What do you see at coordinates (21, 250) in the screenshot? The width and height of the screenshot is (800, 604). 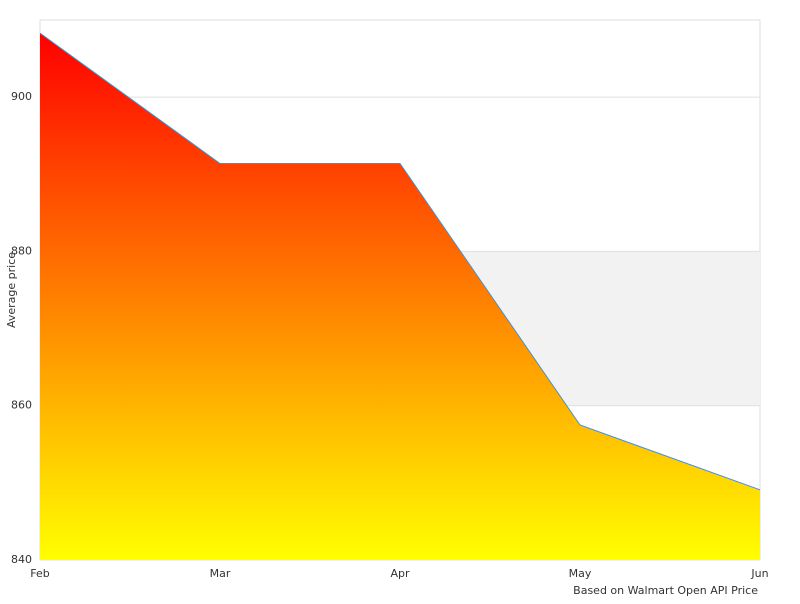 I see `y-tick-label: 880` at bounding box center [21, 250].